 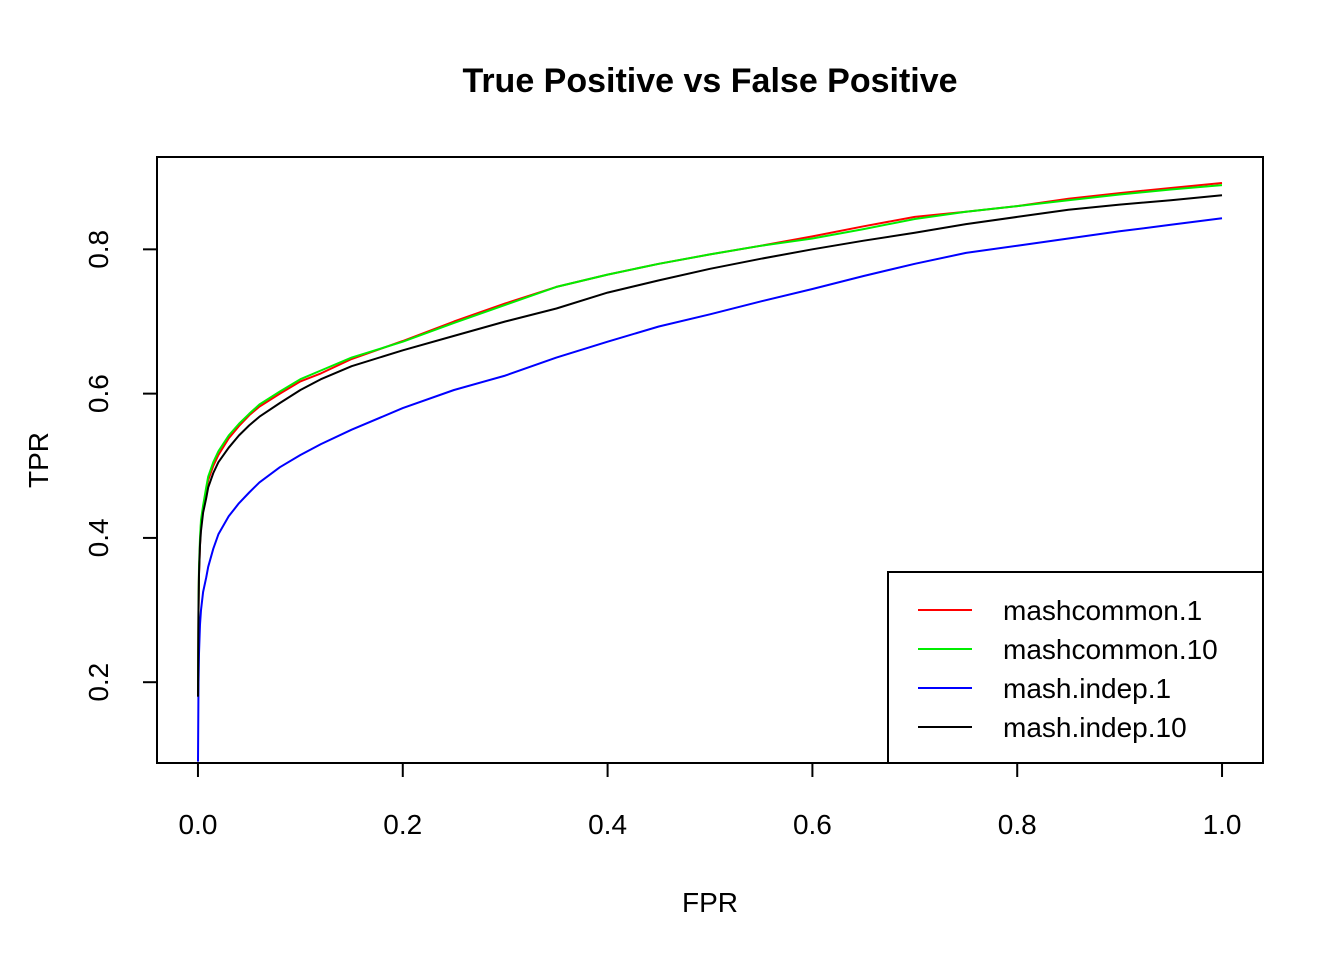 What do you see at coordinates (1222, 824) in the screenshot?
I see `x-tick-label: 1.0` at bounding box center [1222, 824].